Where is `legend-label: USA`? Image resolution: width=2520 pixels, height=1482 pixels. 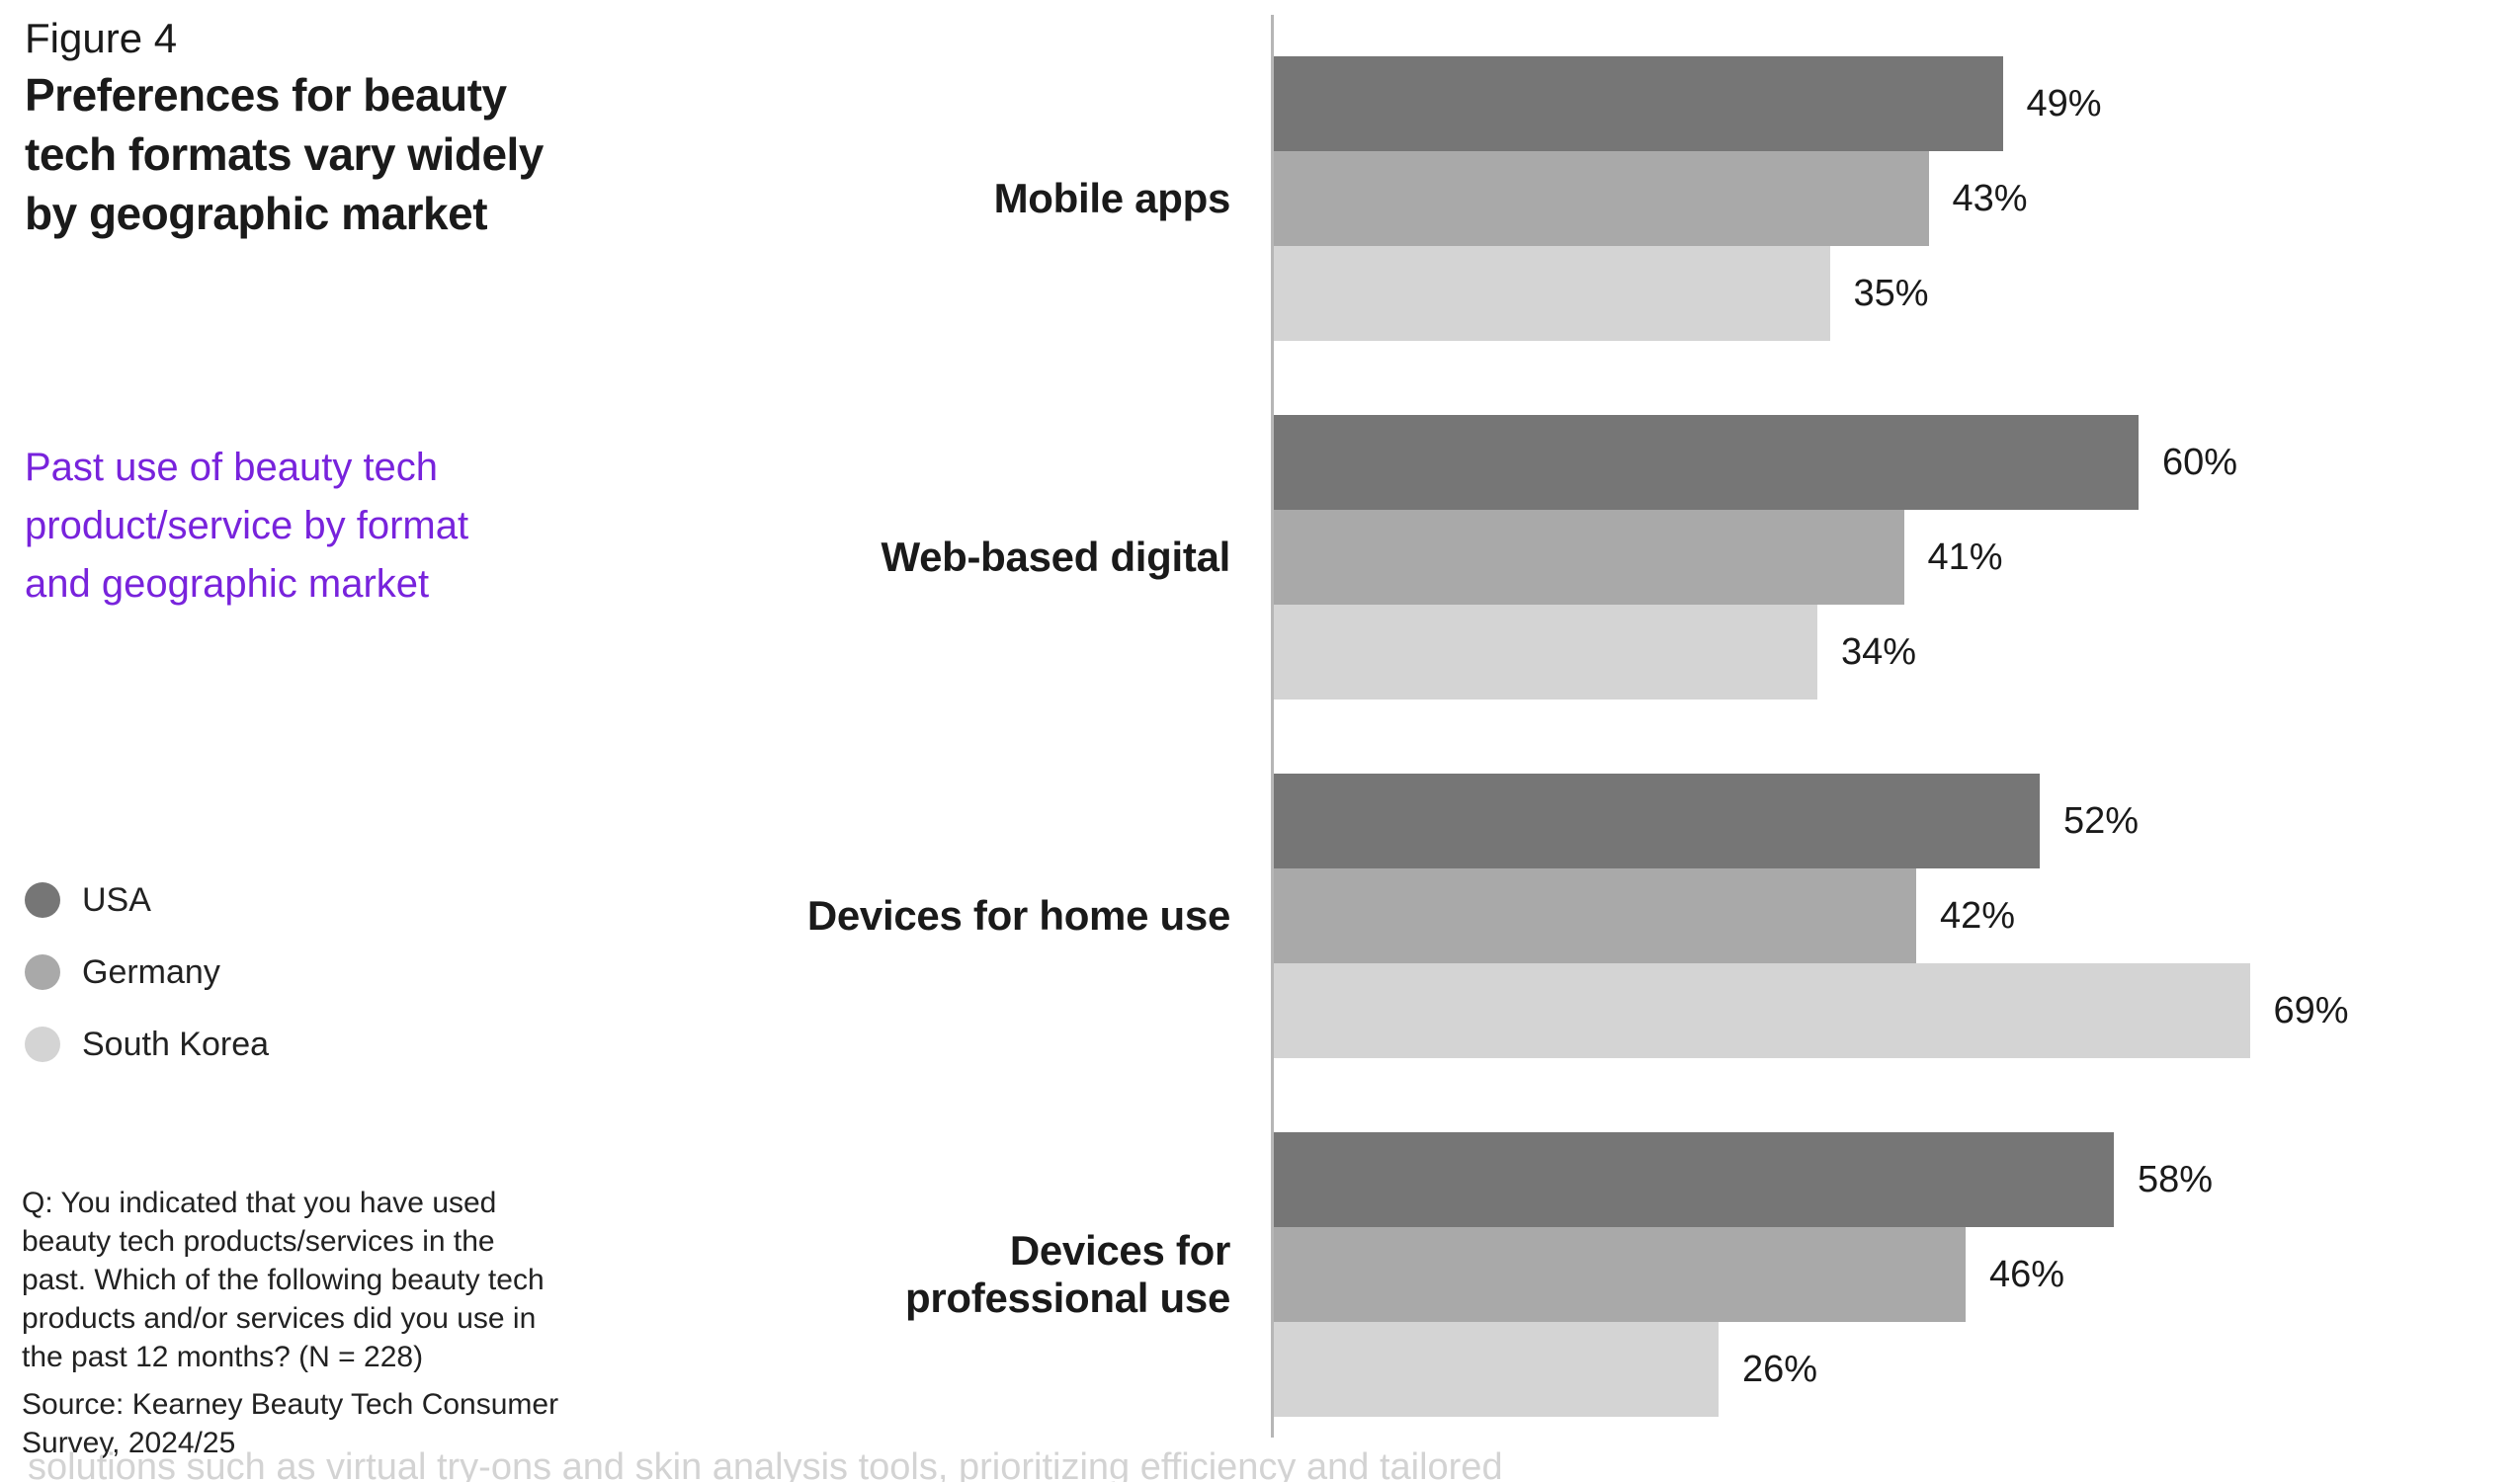 legend-label: USA is located at coordinates (116, 900).